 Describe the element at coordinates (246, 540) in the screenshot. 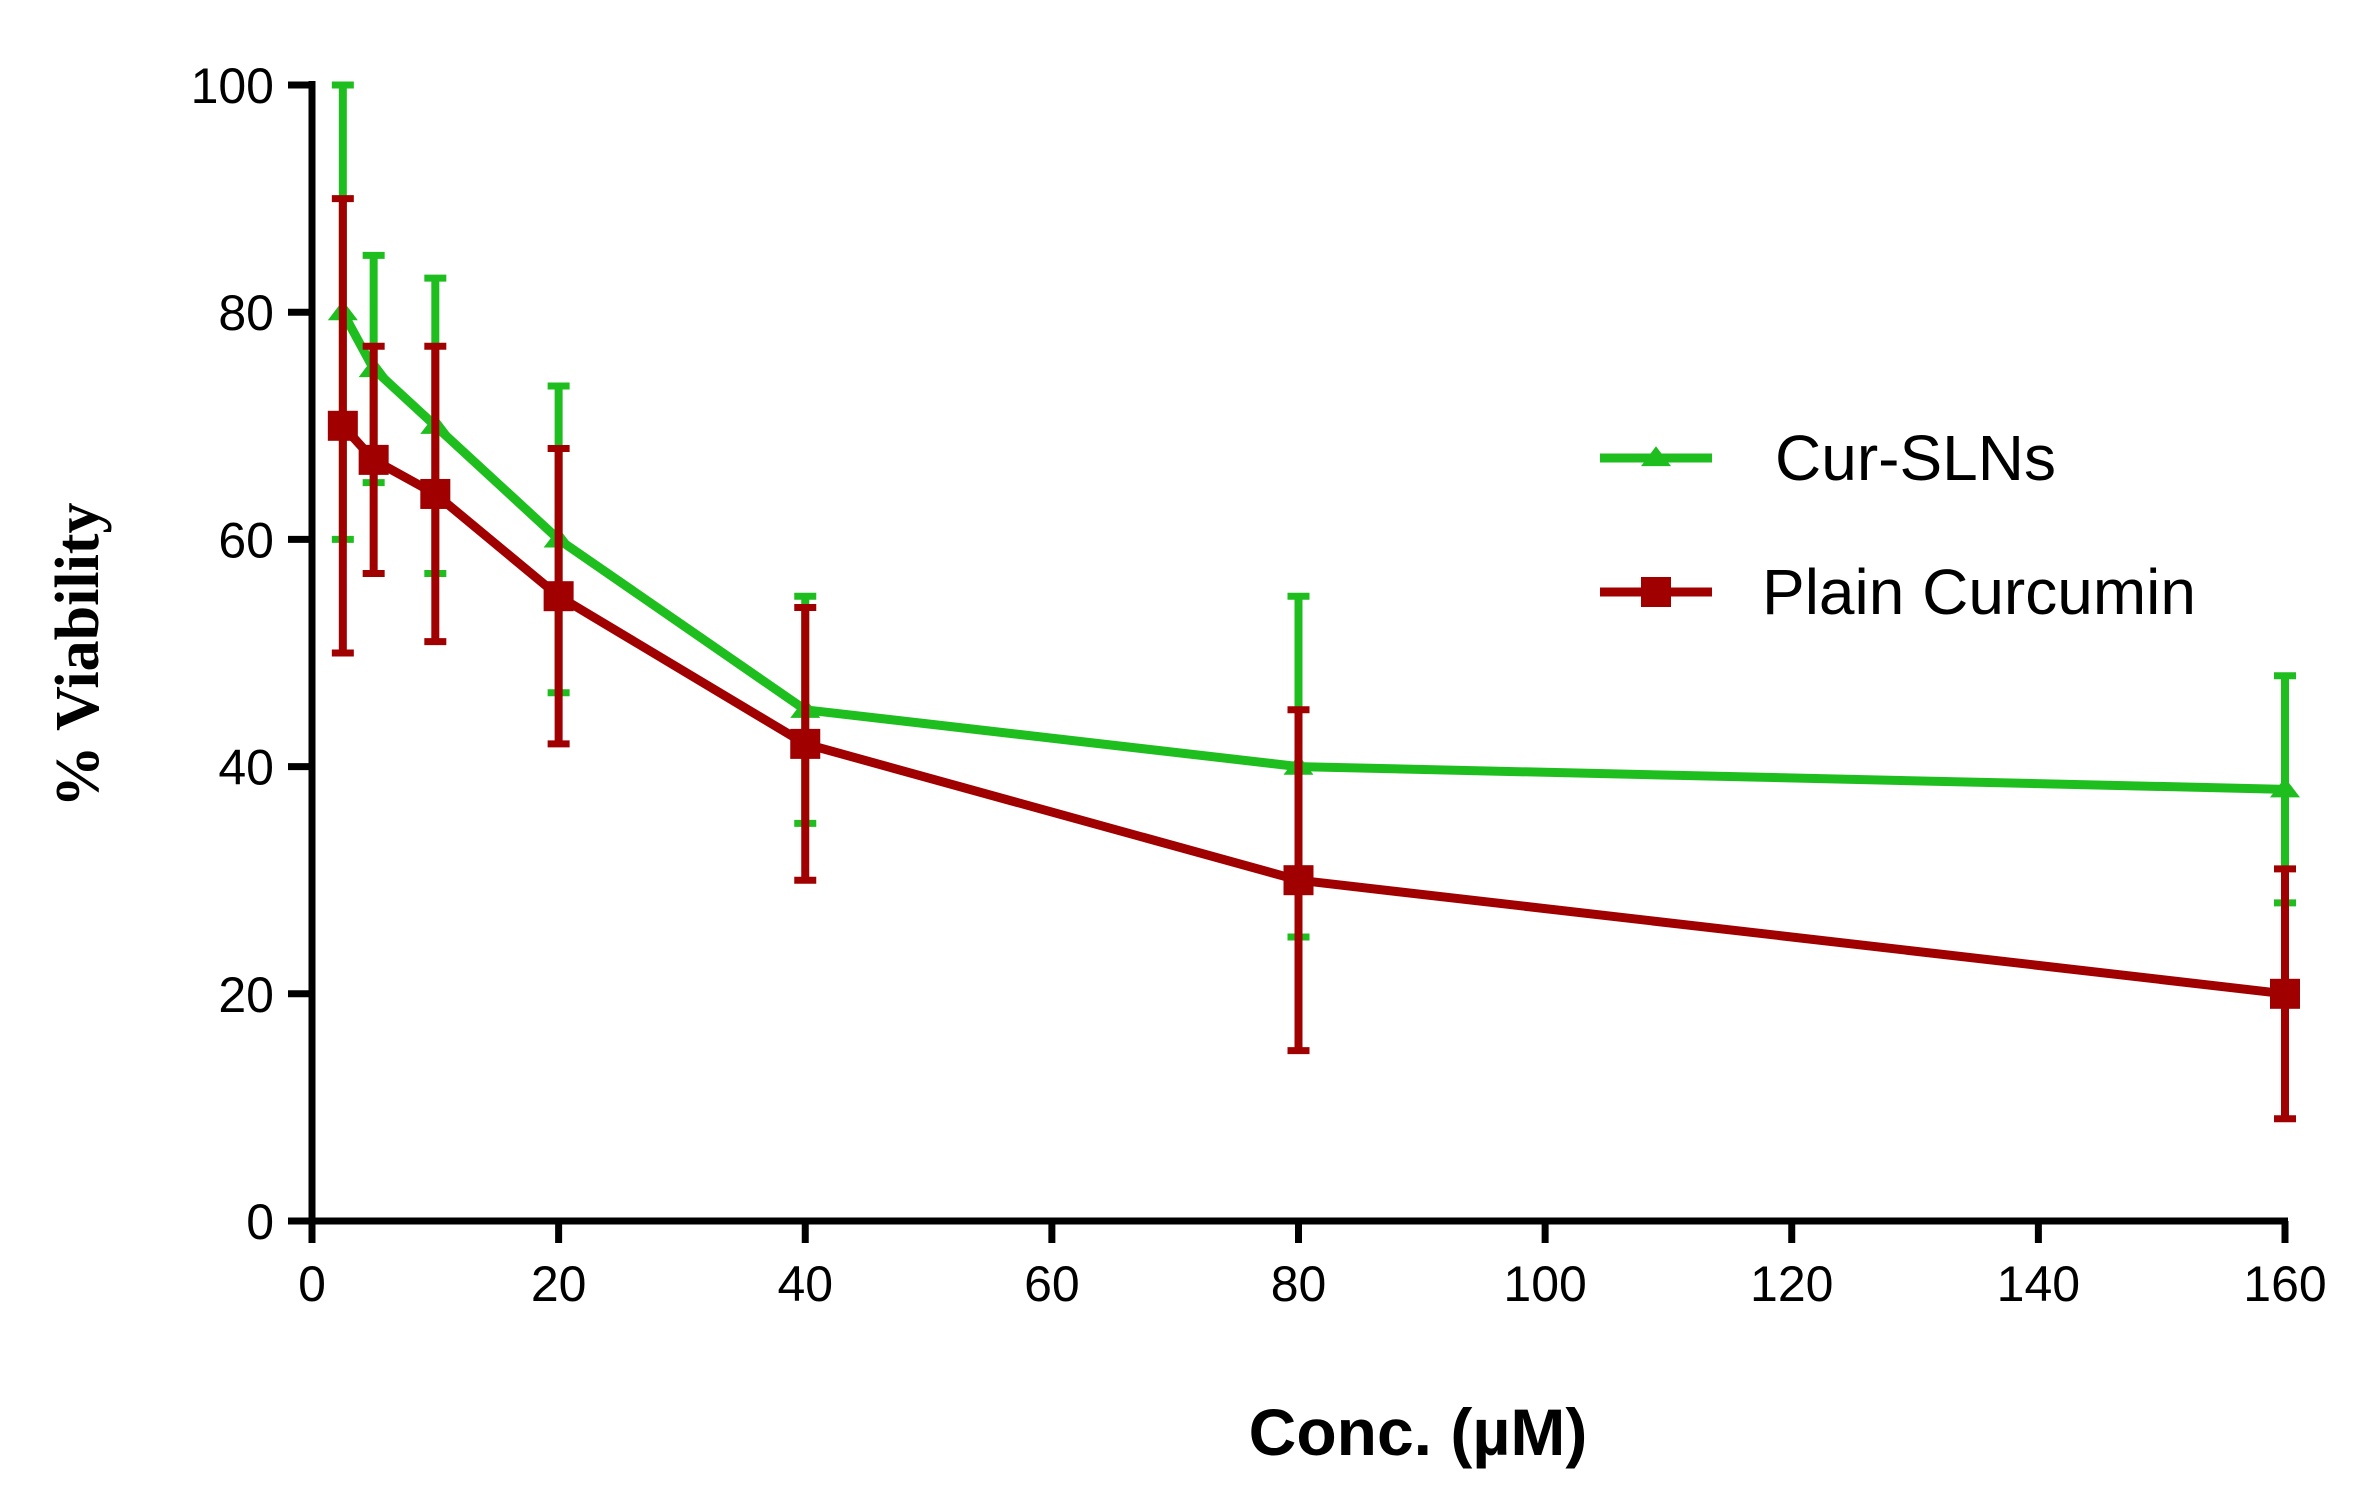

I see `y-tick-label: 60` at that location.